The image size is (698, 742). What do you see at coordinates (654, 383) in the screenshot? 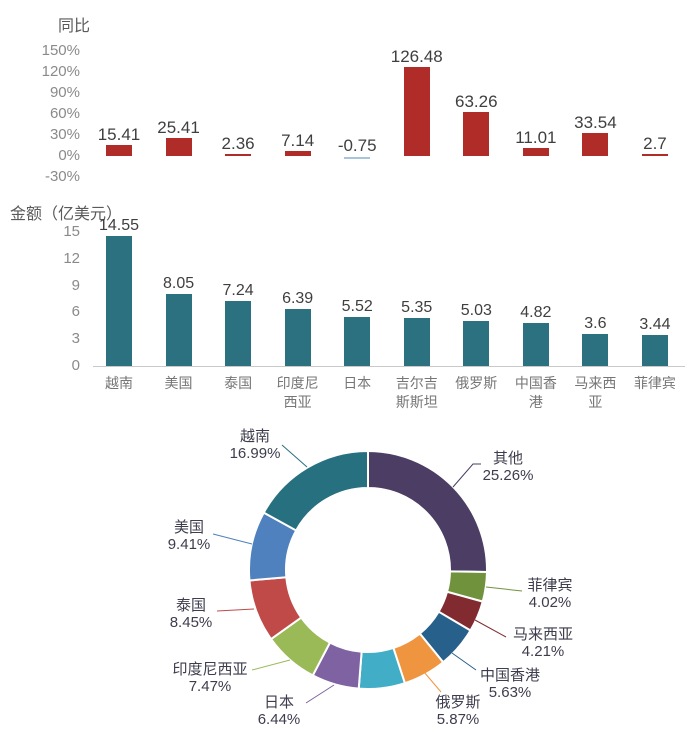
I see `amount-category-label-9: 菲律宾` at bounding box center [654, 383].